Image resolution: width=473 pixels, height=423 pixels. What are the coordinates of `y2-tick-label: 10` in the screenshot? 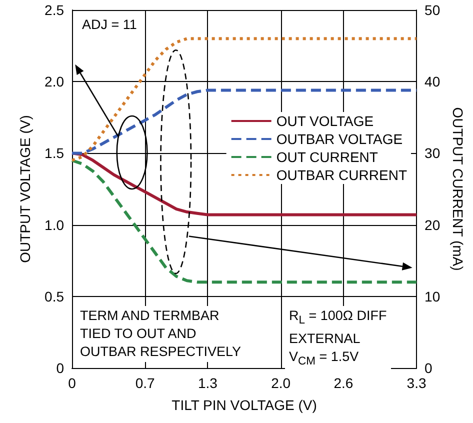 It's located at (432, 296).